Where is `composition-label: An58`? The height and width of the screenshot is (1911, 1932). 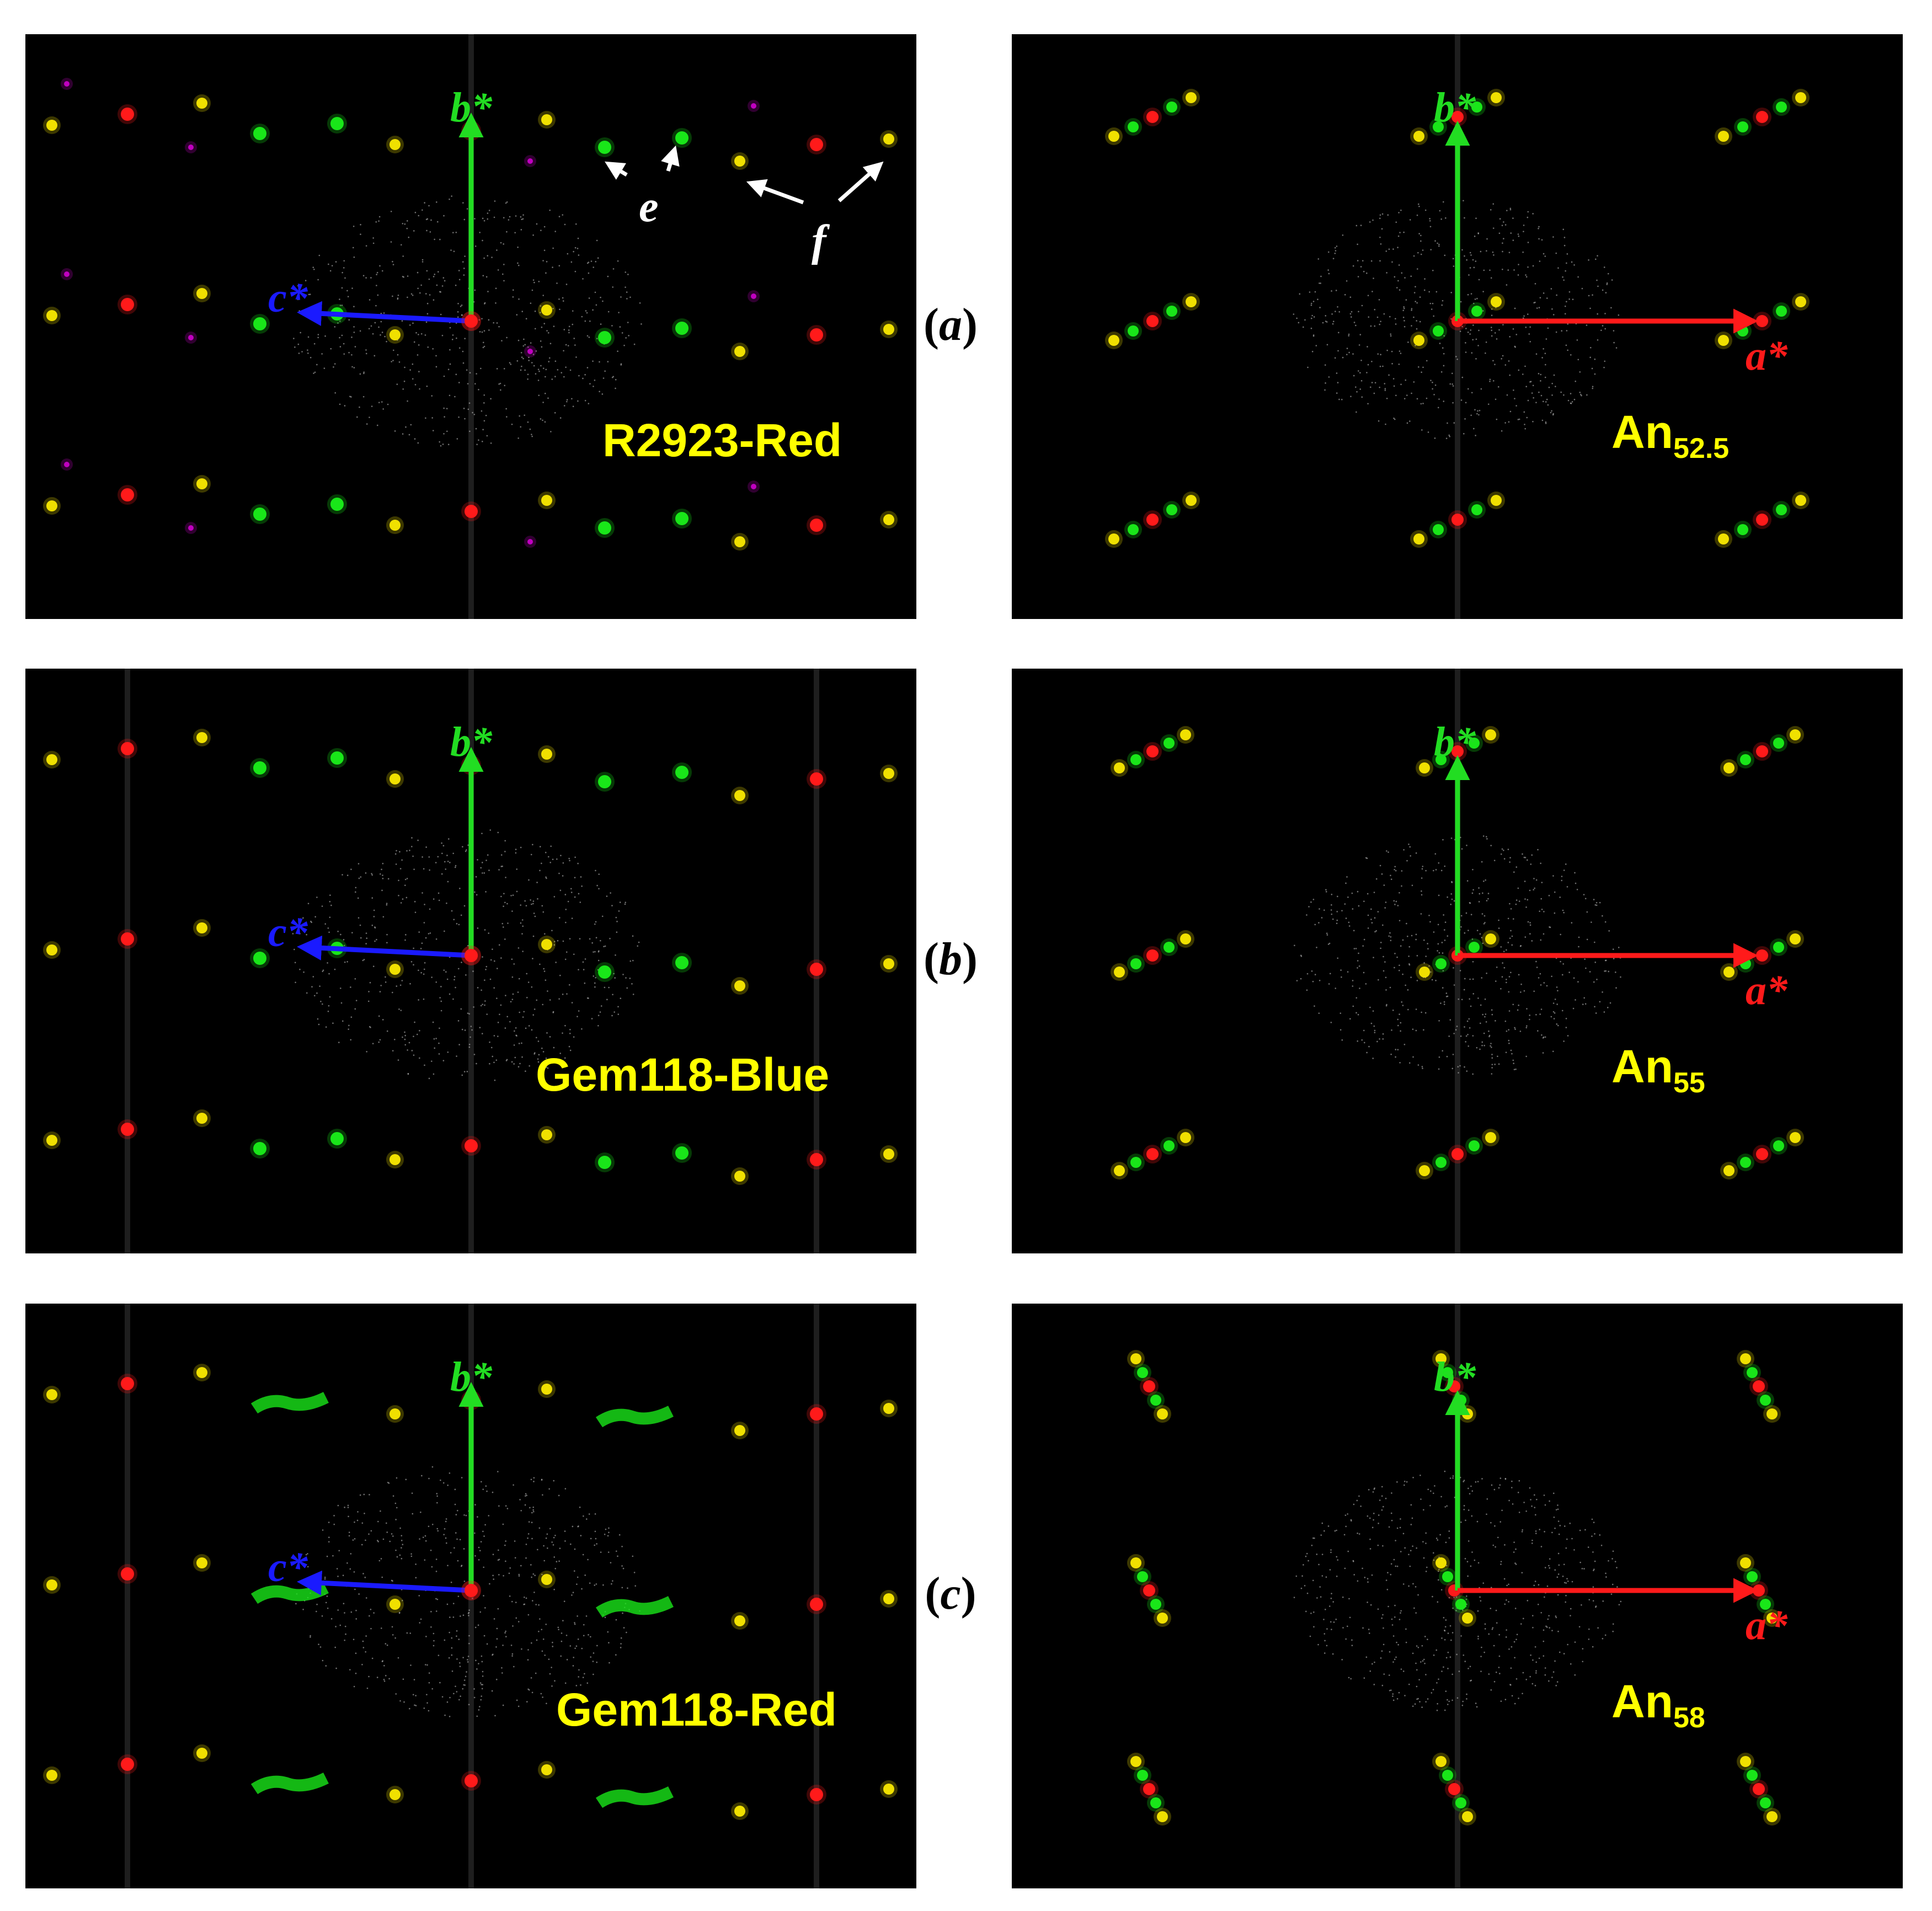 composition-label: An58 is located at coordinates (1658, 1704).